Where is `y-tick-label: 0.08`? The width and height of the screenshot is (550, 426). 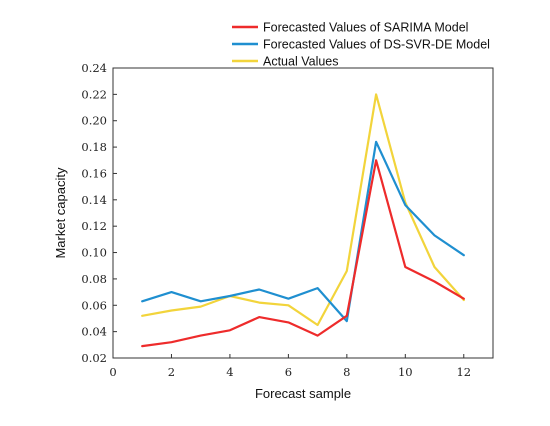 y-tick-label: 0.08 is located at coordinates (94, 279).